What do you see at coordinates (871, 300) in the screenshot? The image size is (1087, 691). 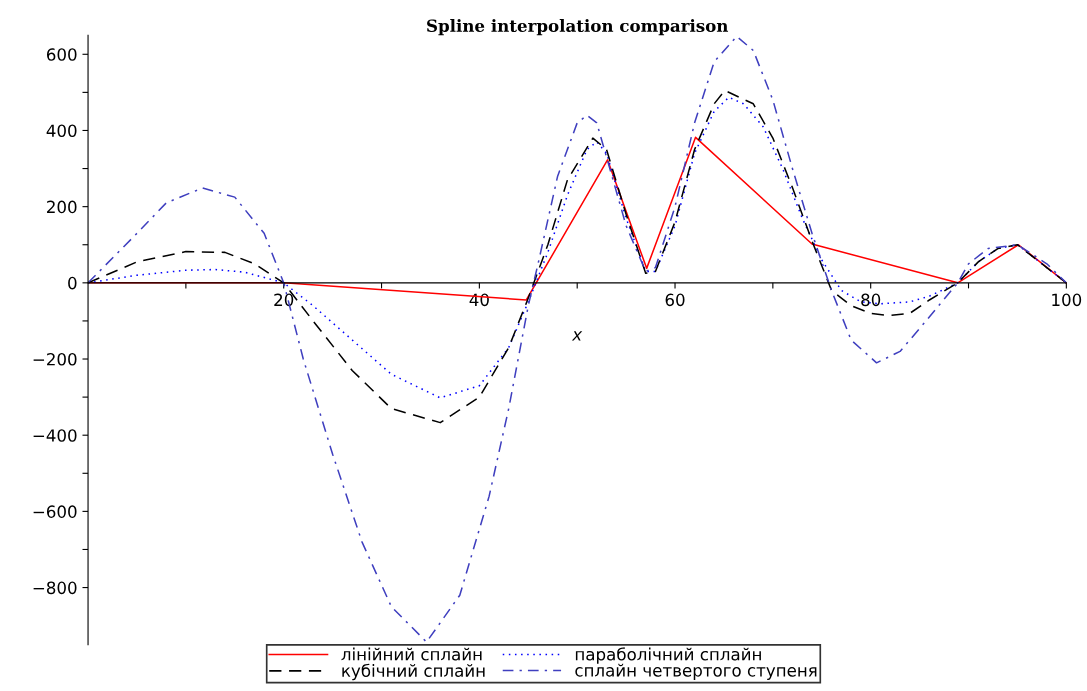 I see `x-tick-label: 80` at bounding box center [871, 300].